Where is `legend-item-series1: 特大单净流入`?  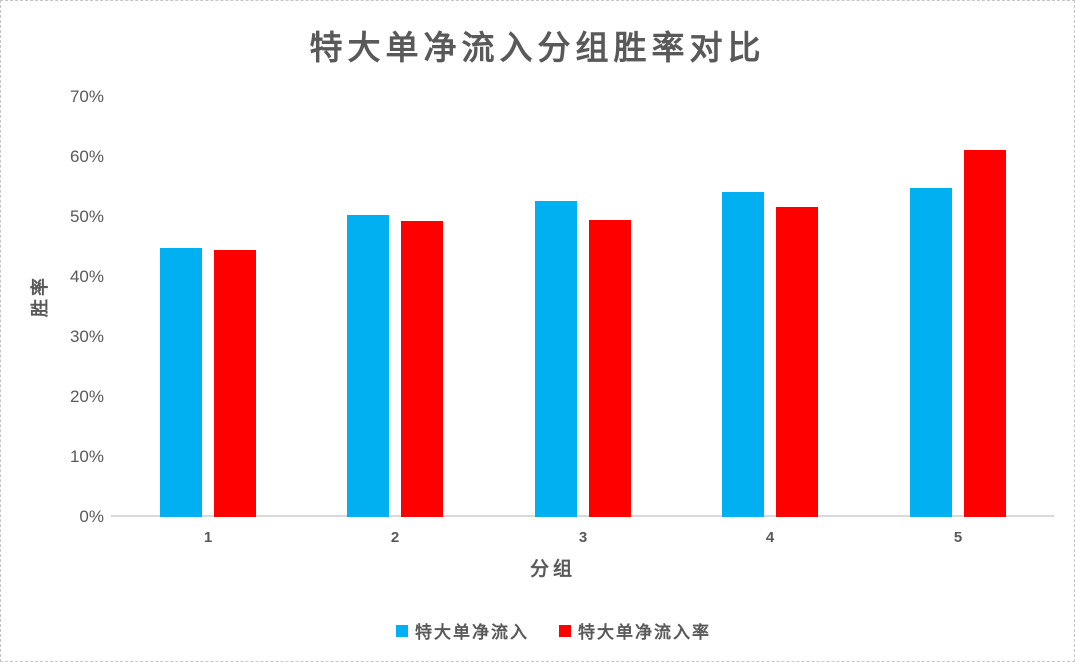 legend-item-series1: 特大单净流入 is located at coordinates (462, 630).